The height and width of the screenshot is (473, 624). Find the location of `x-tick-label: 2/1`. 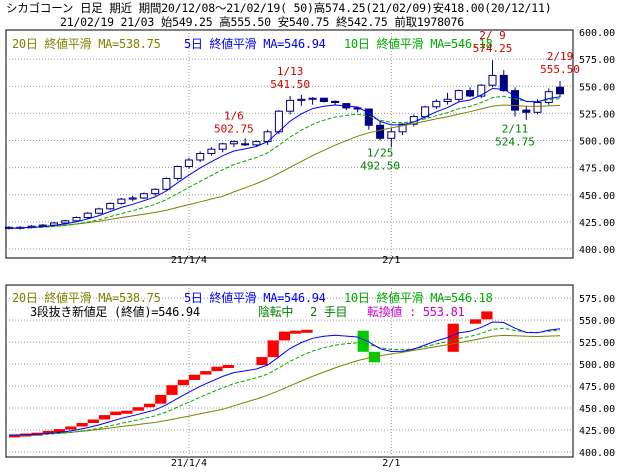

x-tick-label: 2/1 is located at coordinates (391, 463).